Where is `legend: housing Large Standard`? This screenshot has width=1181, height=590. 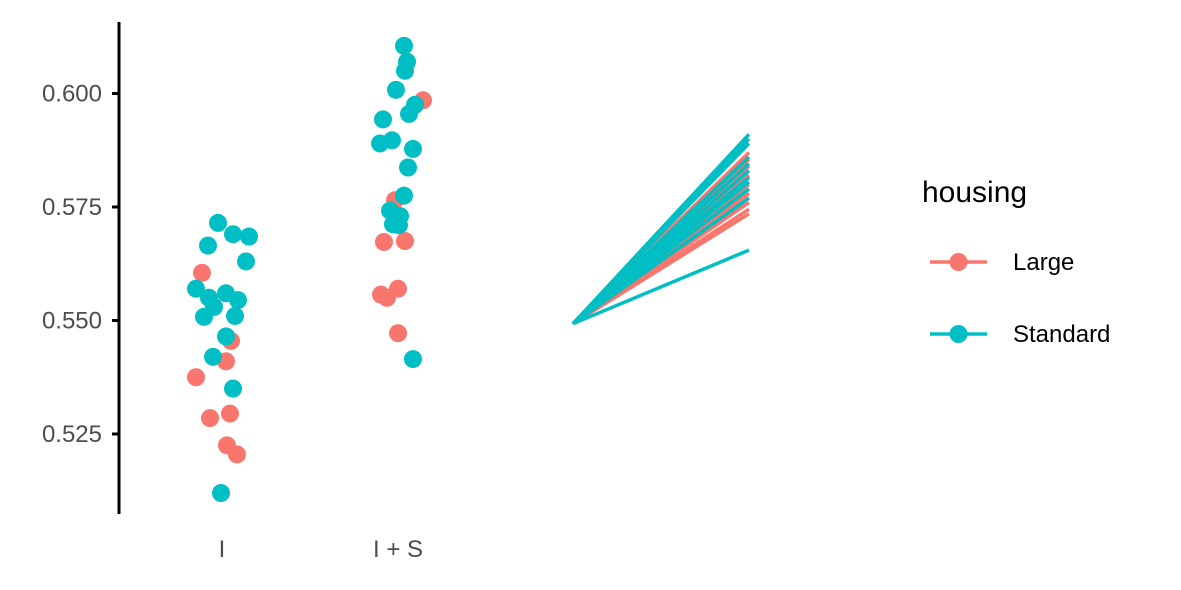 legend: housing Large Standard is located at coordinates (1016, 262).